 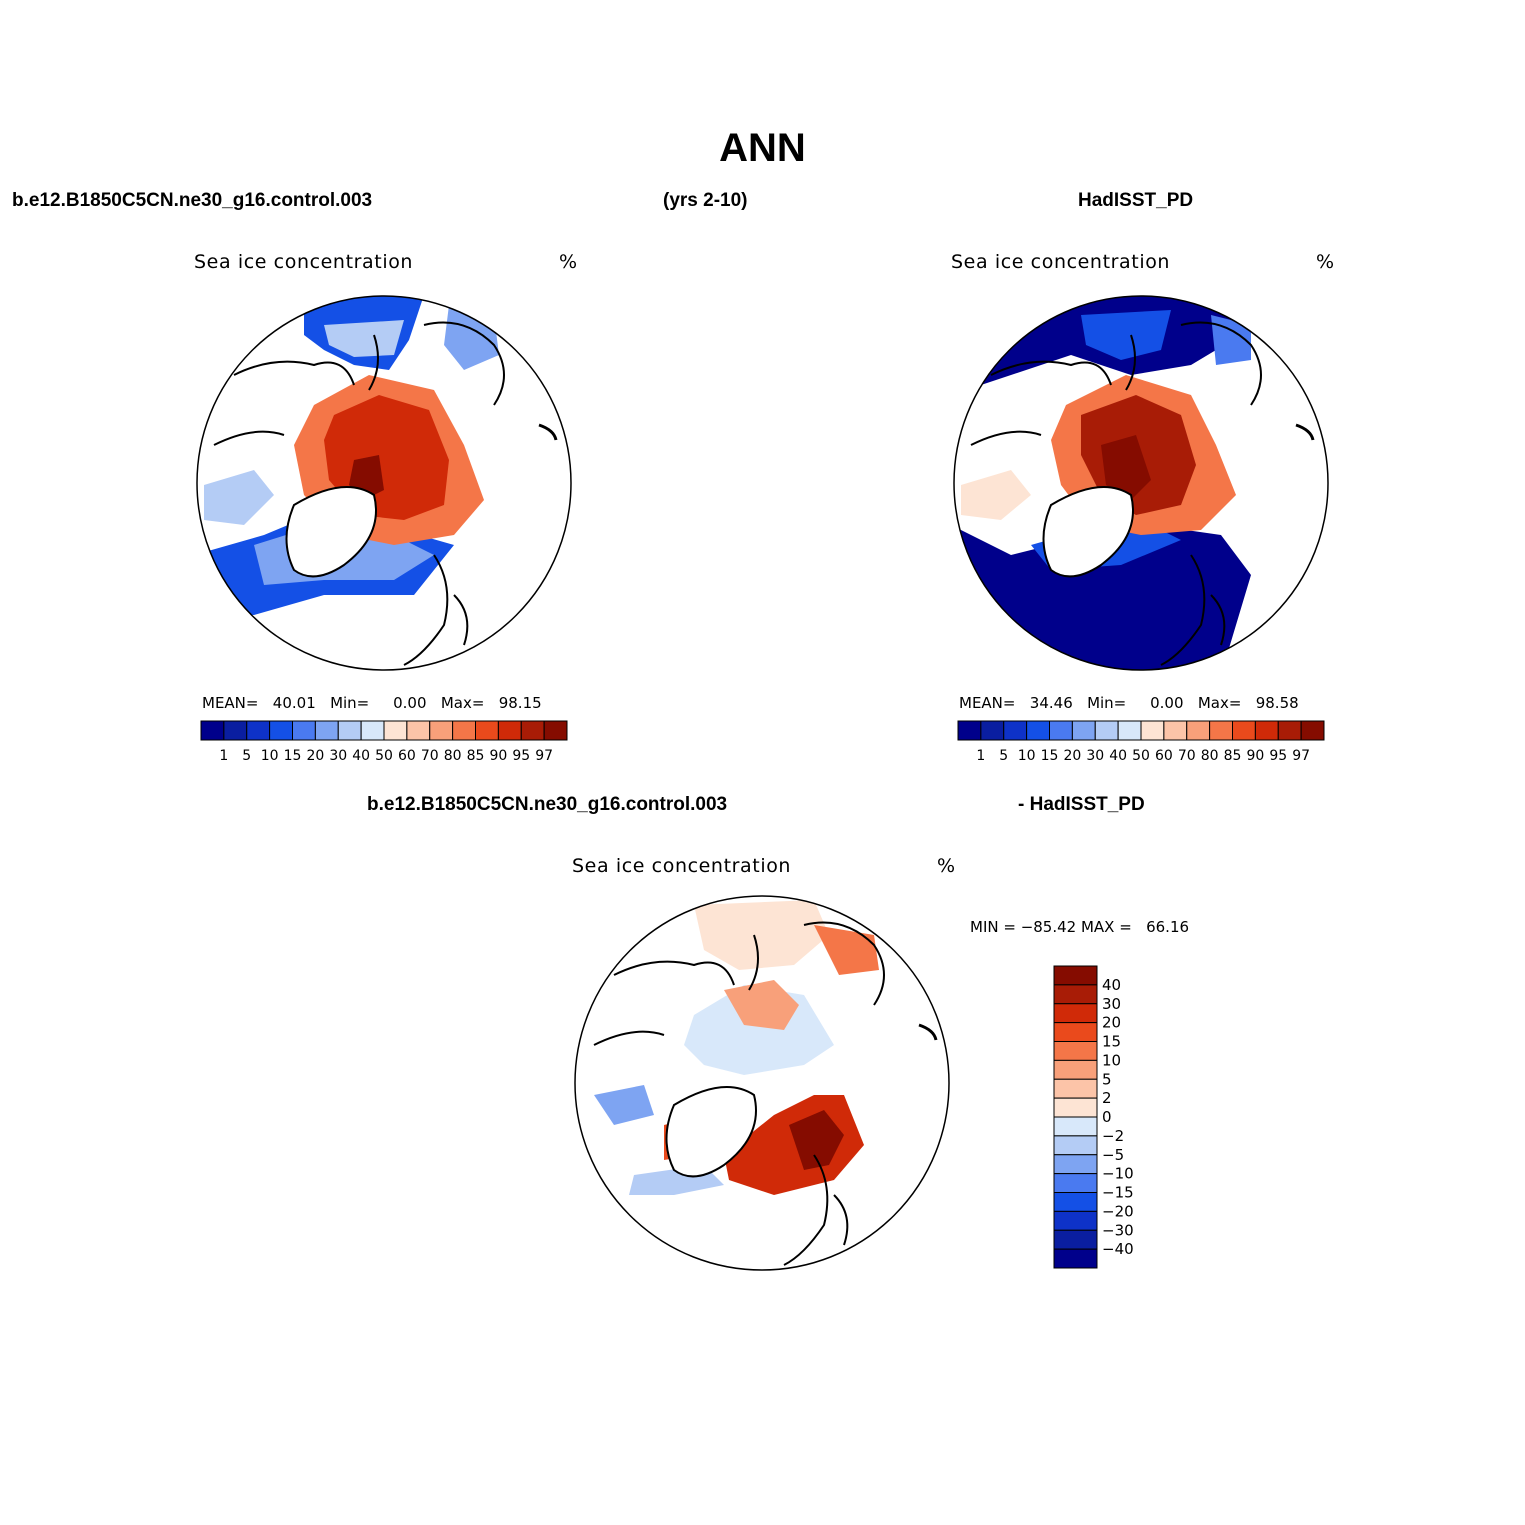 What do you see at coordinates (1118, 1193) in the screenshot?
I see `colorbar-tick-label: −15` at bounding box center [1118, 1193].